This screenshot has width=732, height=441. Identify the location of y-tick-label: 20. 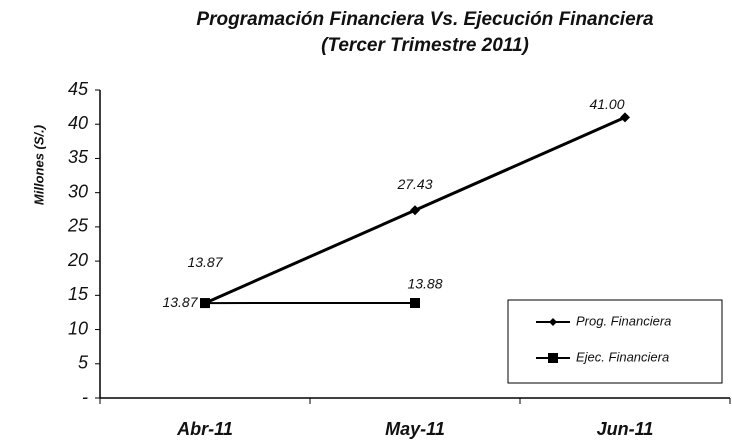
(77, 260).